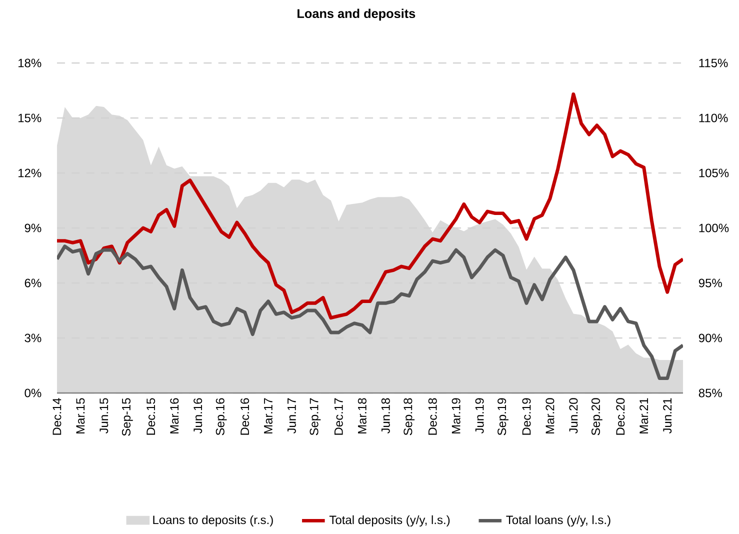  I want to click on x-tick-label: Dec.17, so click(338, 416).